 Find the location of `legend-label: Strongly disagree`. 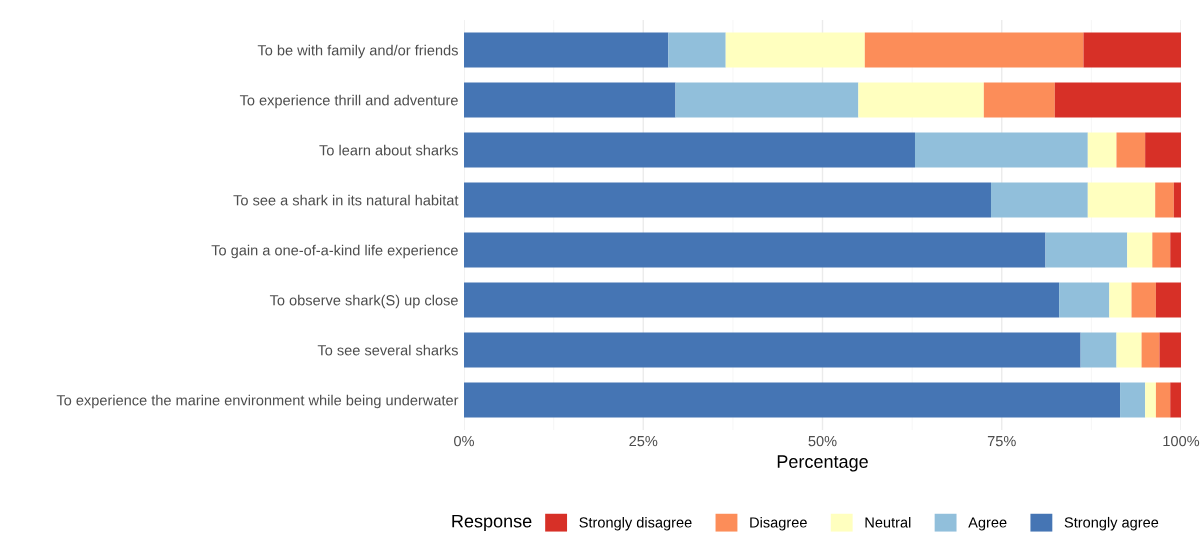

legend-label: Strongly disagree is located at coordinates (635, 523).